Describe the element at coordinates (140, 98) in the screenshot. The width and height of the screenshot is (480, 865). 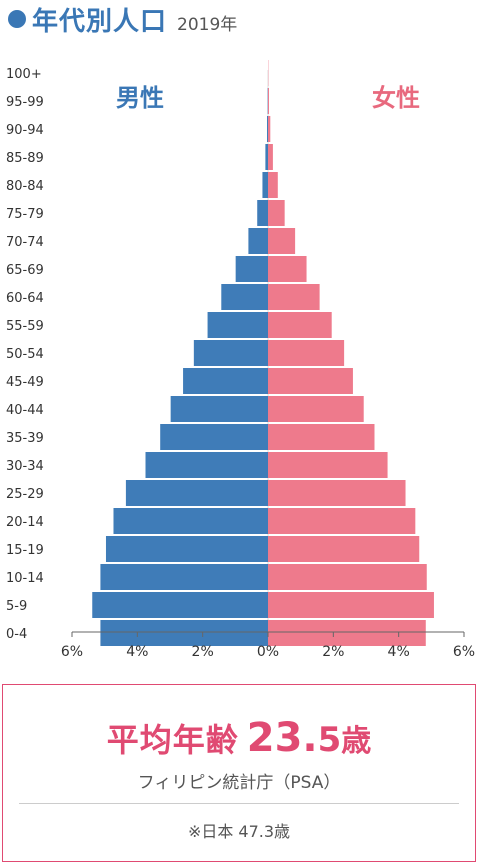
I see `legend-male: 男性` at that location.